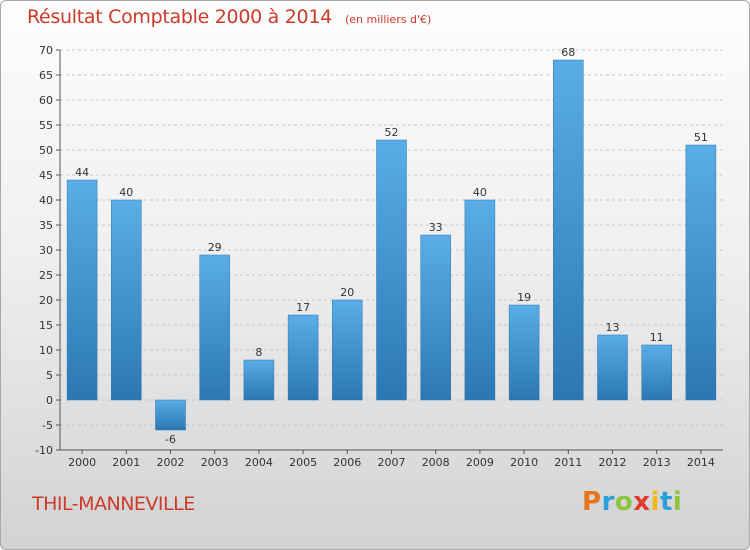  I want to click on x-tick-label: 2005, so click(303, 462).